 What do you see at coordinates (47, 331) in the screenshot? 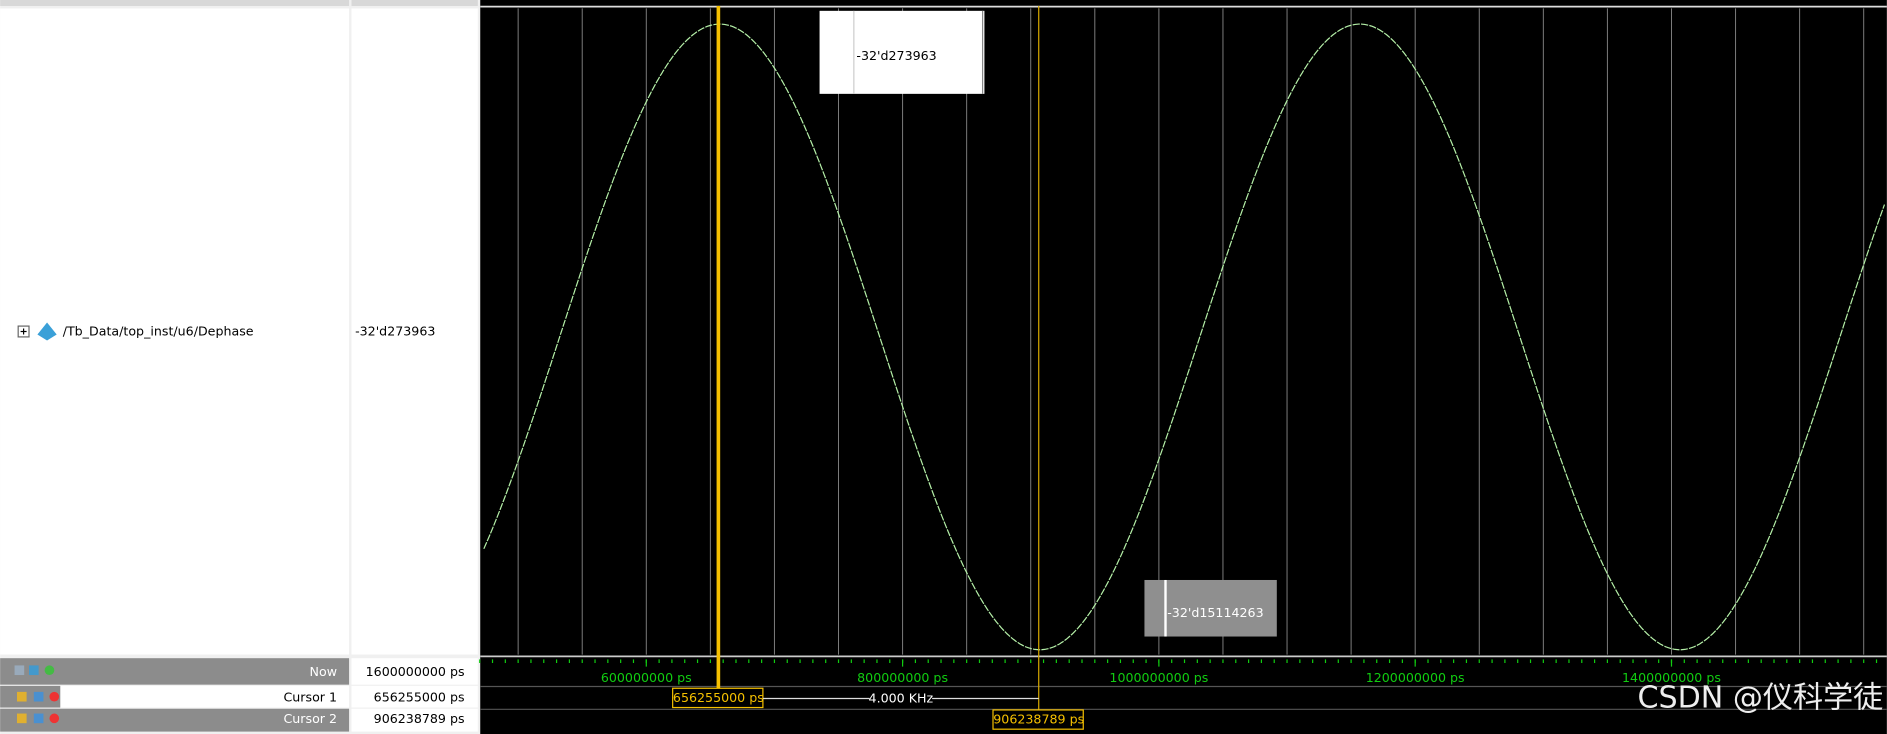
I see `signal-icon` at bounding box center [47, 331].